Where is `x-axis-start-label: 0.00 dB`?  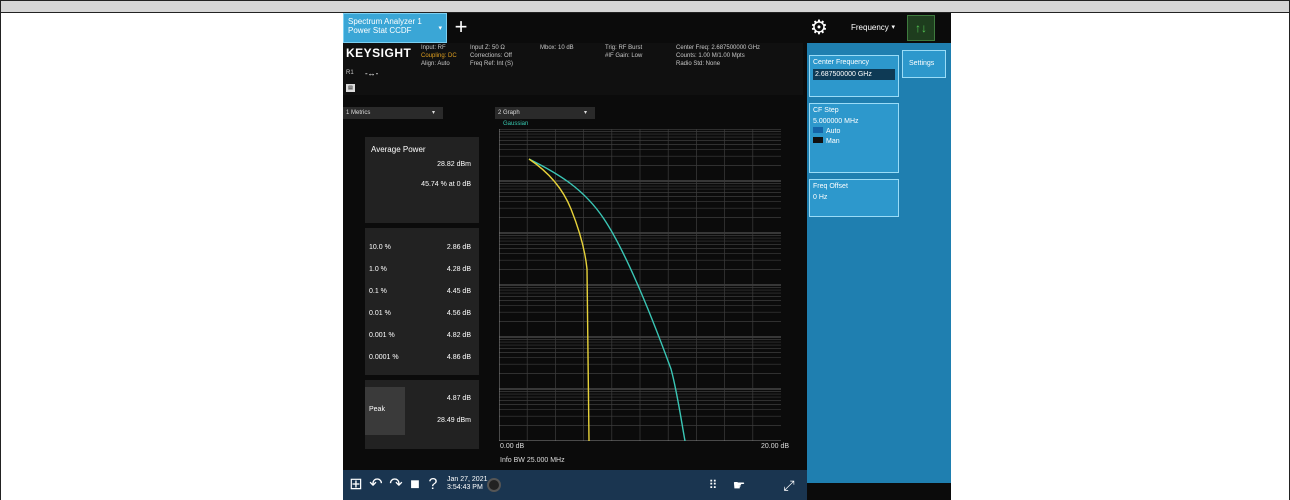 x-axis-start-label: 0.00 dB is located at coordinates (512, 446).